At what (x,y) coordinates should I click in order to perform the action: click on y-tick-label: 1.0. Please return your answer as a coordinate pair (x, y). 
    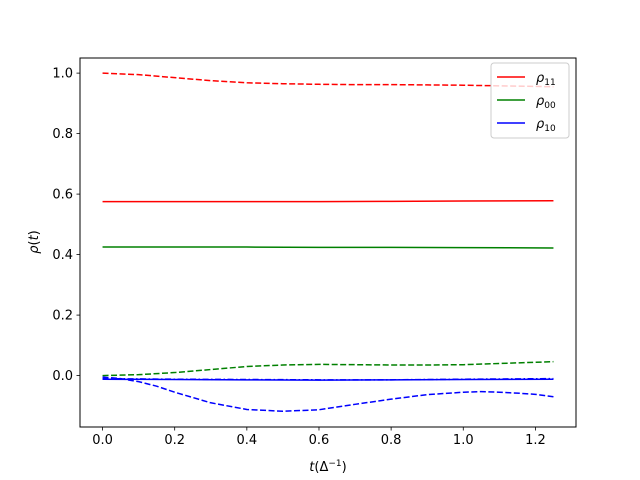
    Looking at the image, I should click on (62, 74).